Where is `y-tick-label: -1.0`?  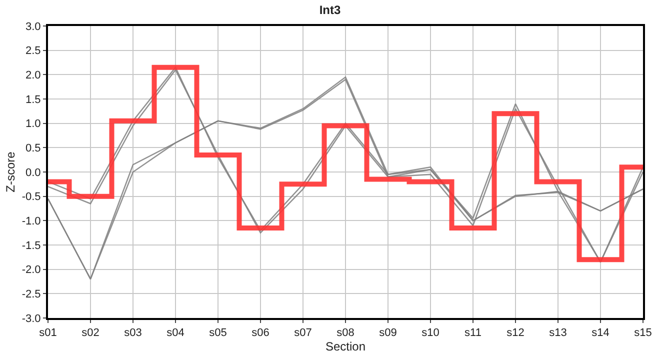 y-tick-label: -1.0 is located at coordinates (31, 222).